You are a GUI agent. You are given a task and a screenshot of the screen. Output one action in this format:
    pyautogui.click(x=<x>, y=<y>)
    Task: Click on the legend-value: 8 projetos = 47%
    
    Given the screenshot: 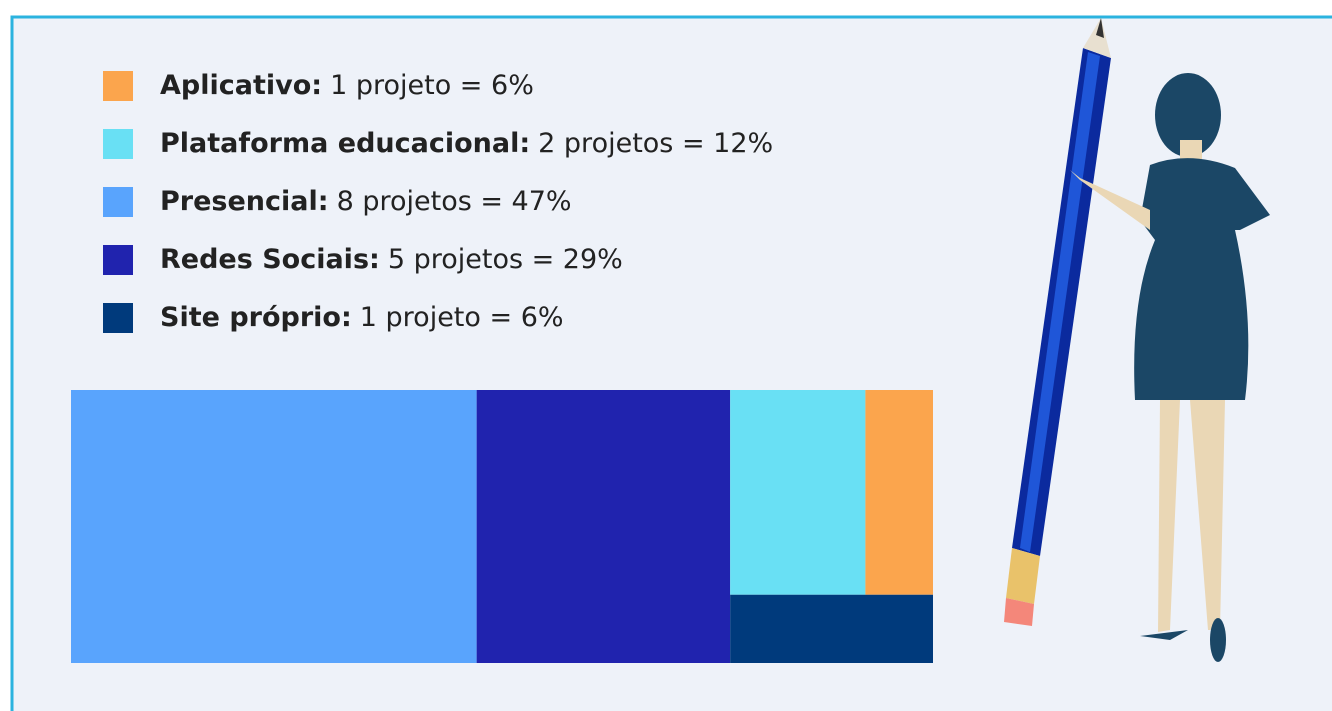 What is the action you would take?
    pyautogui.click(x=454, y=201)
    